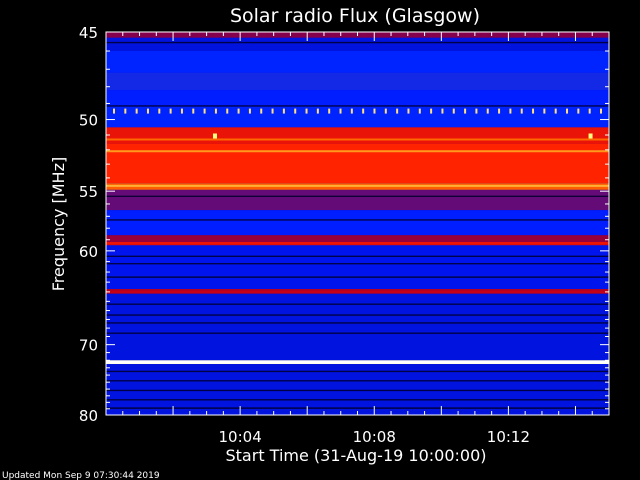 The width and height of the screenshot is (640, 480). I want to click on x-tick-label: 10:04, so click(240, 437).